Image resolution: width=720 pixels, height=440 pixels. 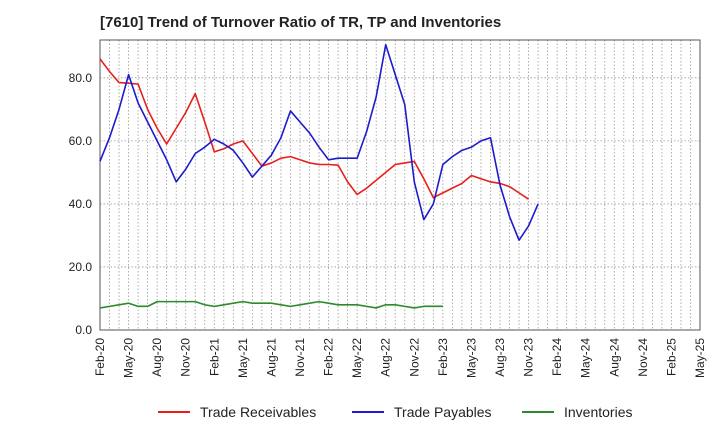 I want to click on x-tick-label: May-21, so click(x=243, y=358).